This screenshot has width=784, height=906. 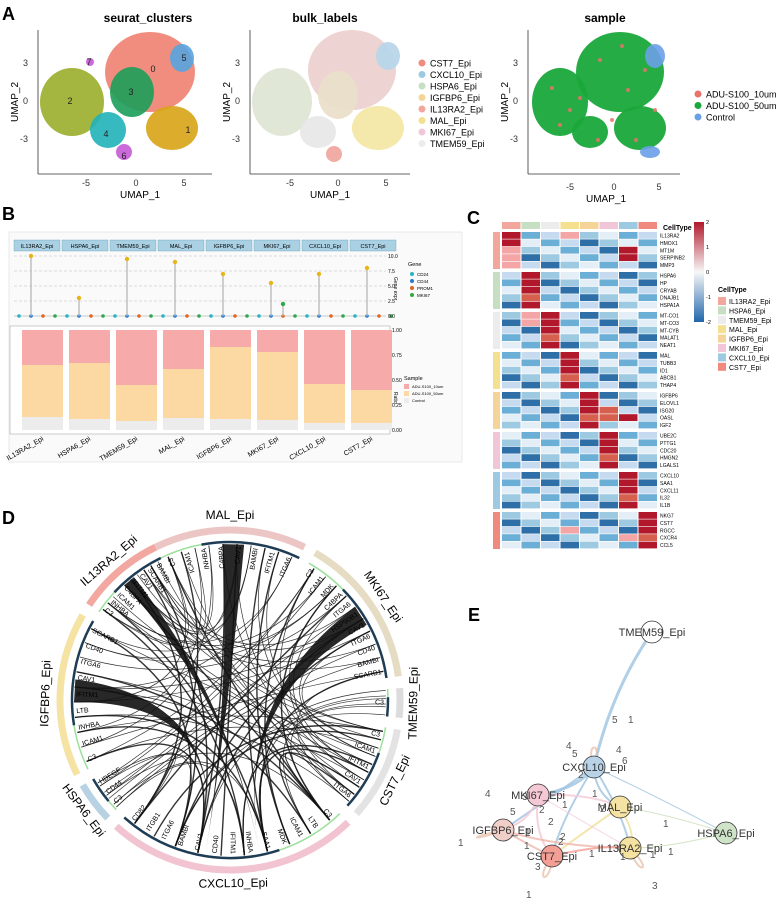 I want to click on sector-label: TMEM59_Epi, so click(x=413, y=703).